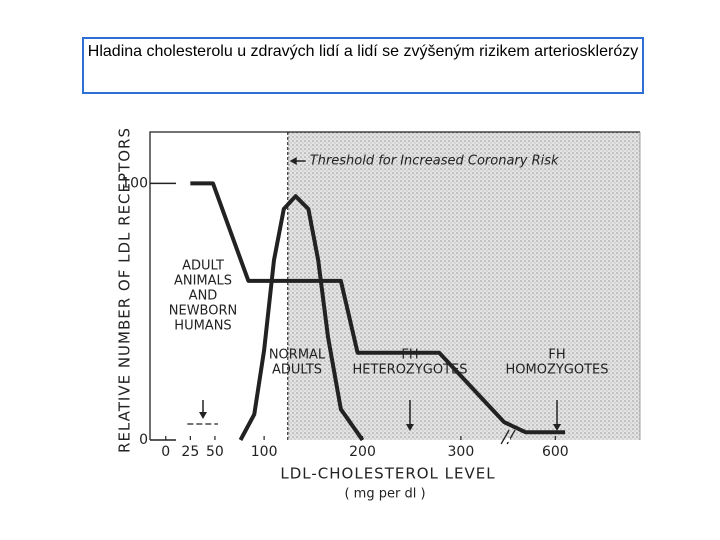 Image resolution: width=720 pixels, height=540 pixels. I want to click on x-axis-label: LDL-CHOLESTEROL LEVEL, so click(387, 474).